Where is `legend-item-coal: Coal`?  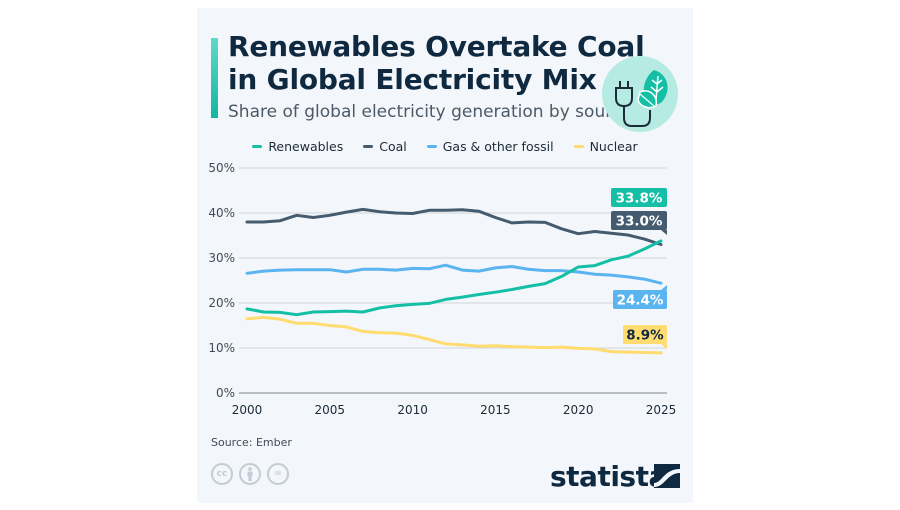 legend-item-coal: Coal is located at coordinates (385, 146).